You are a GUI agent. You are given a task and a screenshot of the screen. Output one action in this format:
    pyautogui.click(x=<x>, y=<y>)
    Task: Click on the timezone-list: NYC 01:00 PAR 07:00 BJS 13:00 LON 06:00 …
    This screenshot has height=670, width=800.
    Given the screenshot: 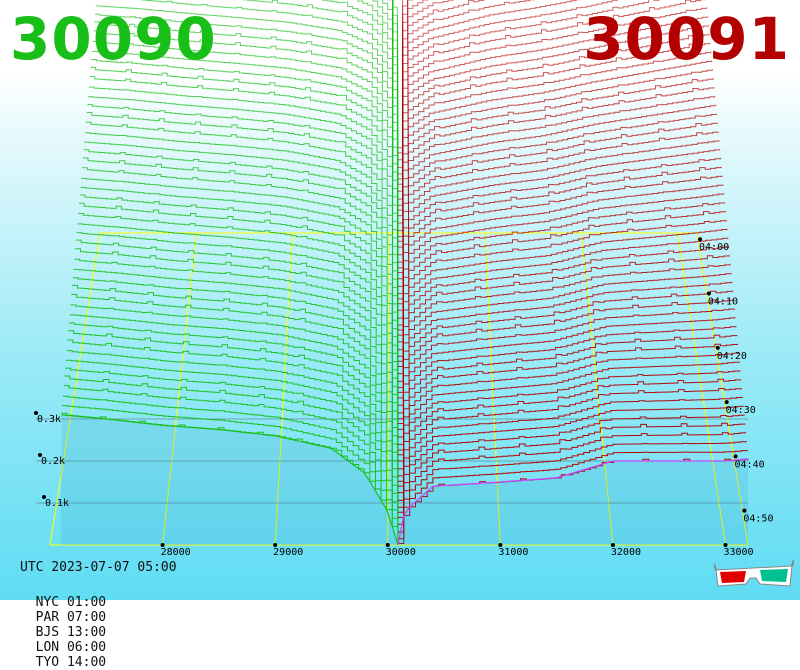 What is the action you would take?
    pyautogui.click(x=75, y=625)
    